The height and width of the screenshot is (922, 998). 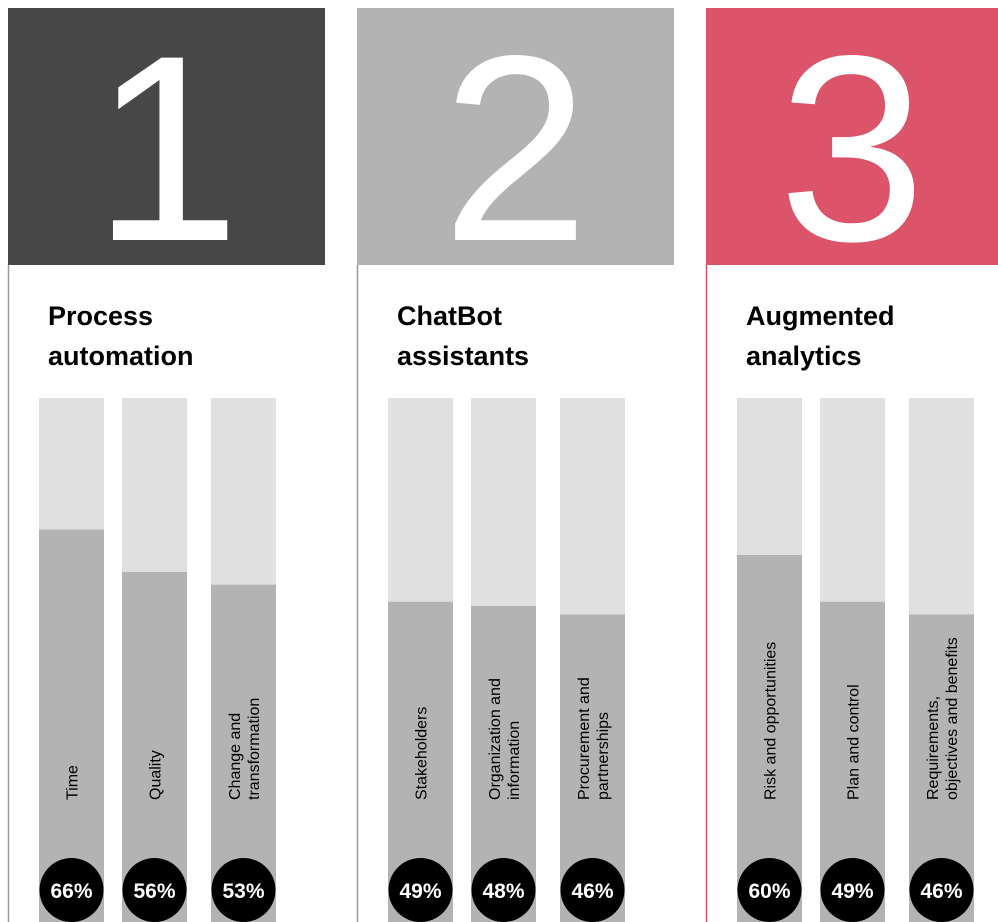 I want to click on bar-label: Change and, so click(x=235, y=756).